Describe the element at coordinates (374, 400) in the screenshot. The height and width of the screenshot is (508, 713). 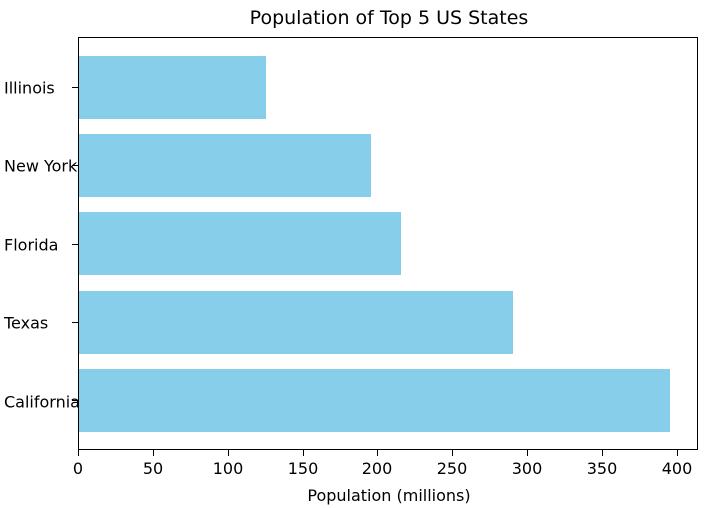
I see `bar-california` at that location.